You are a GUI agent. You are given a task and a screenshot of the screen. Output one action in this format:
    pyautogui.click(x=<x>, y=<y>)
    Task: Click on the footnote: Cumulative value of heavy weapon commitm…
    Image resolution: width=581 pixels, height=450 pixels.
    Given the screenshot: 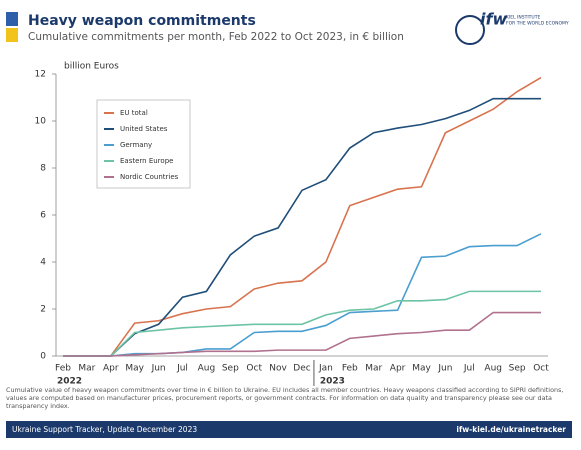 What is the action you would take?
    pyautogui.click(x=285, y=398)
    